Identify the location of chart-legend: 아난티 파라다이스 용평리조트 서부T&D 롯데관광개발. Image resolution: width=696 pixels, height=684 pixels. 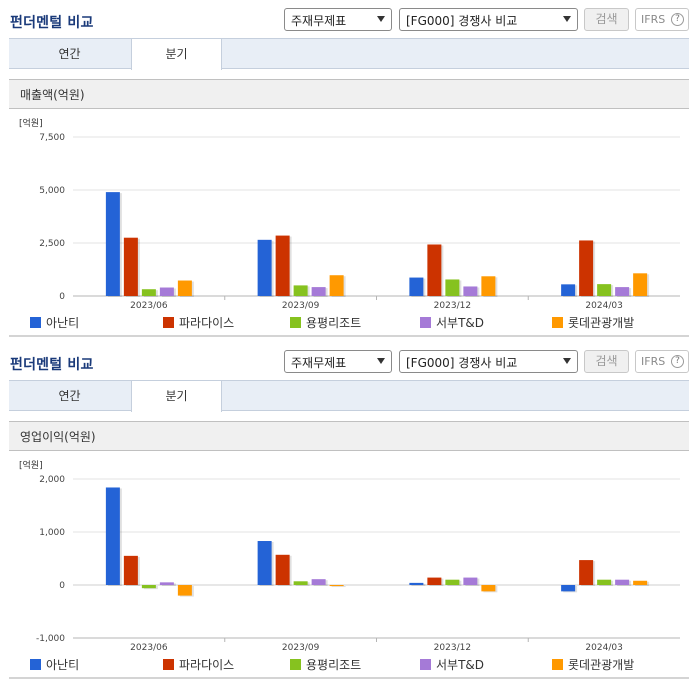
(348, 322).